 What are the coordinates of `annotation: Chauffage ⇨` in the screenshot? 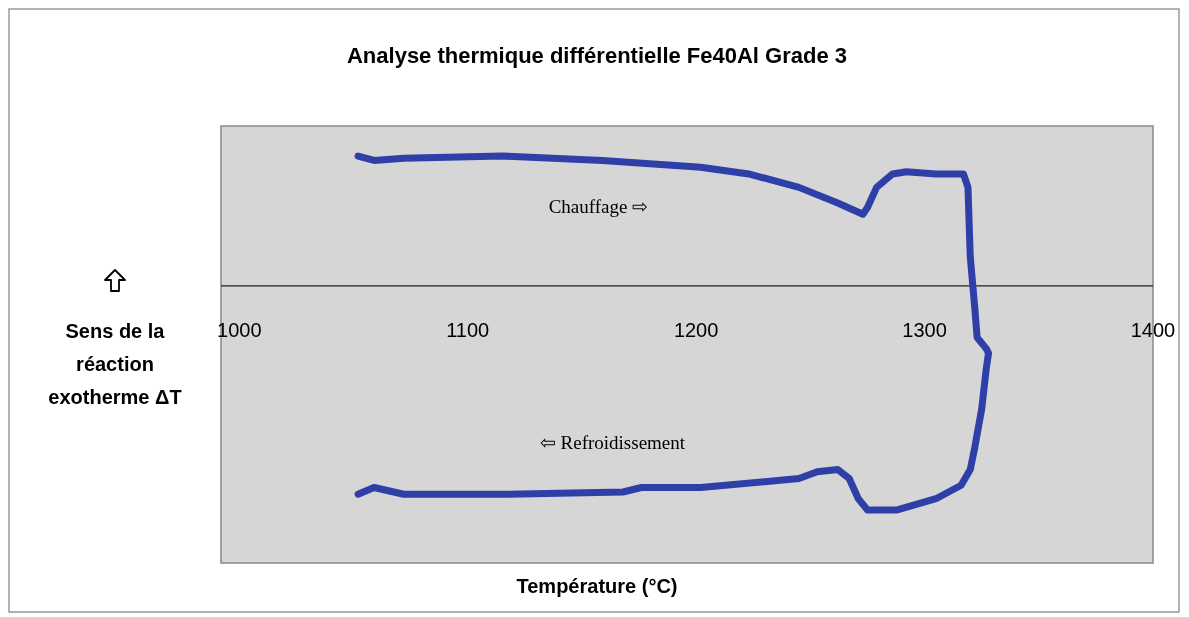 It's located at (598, 207).